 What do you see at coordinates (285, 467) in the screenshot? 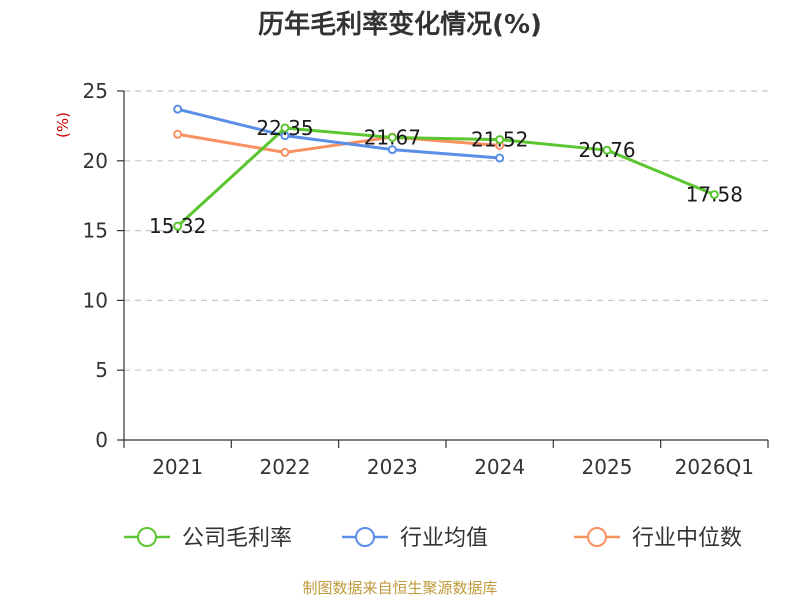
I see `x-tick-label: 2022` at bounding box center [285, 467].